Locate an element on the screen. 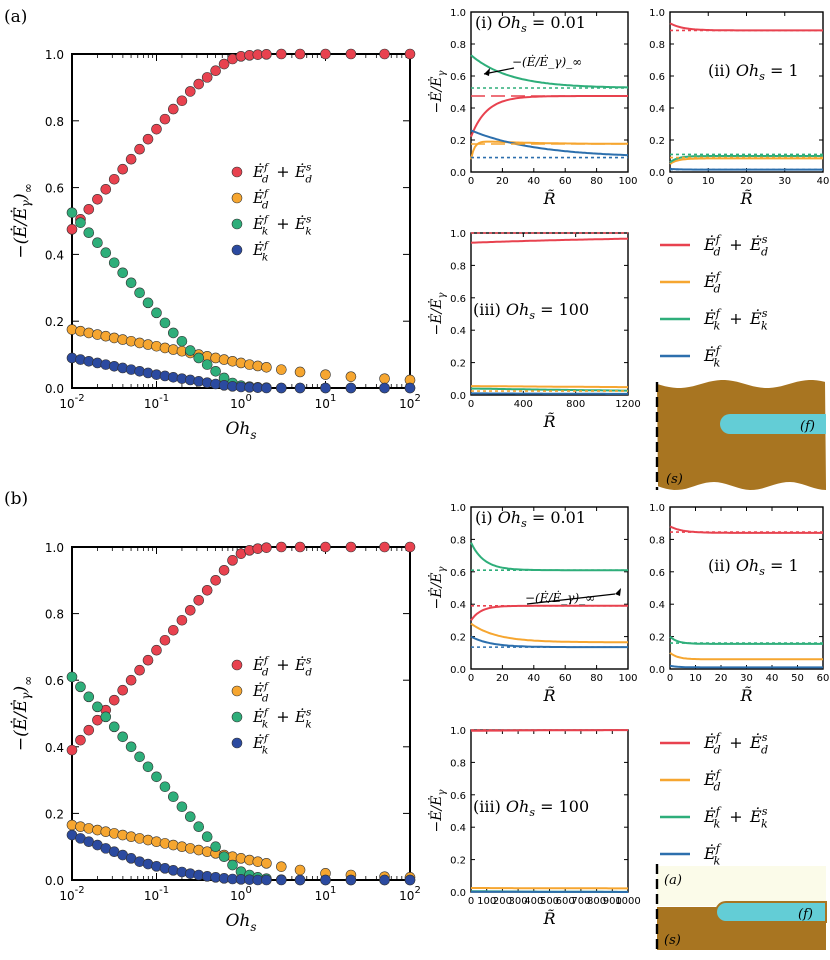  x-tick-label: 10 is located at coordinates (708, 181).